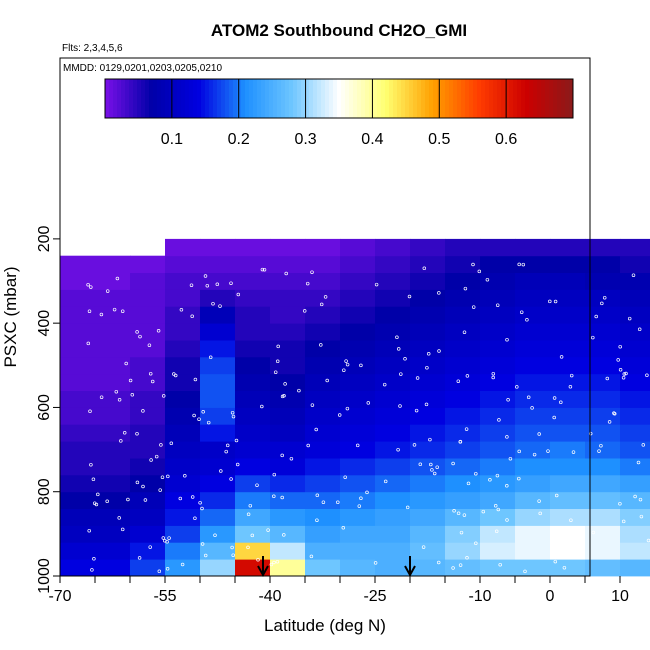  Describe the element at coordinates (172, 139) in the screenshot. I see `colorbar-tick-label: 0.1` at that location.